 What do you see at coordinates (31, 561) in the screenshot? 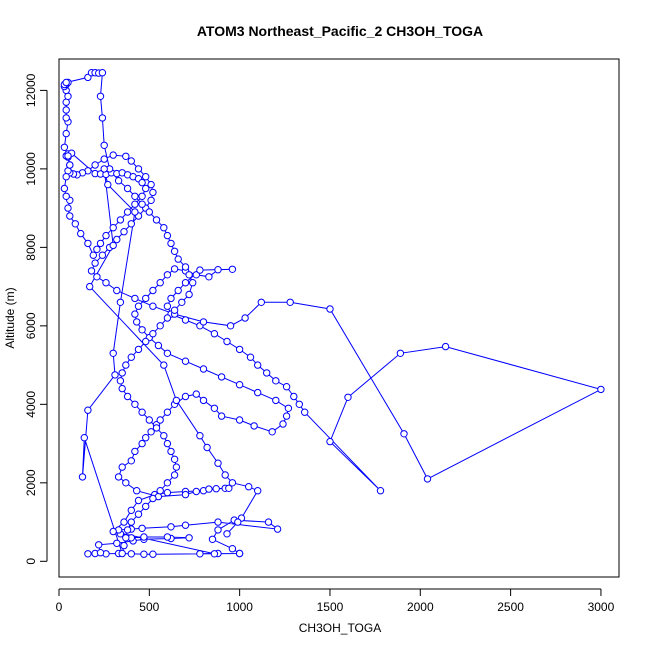
I see `y-tick-label: 0` at bounding box center [31, 561].